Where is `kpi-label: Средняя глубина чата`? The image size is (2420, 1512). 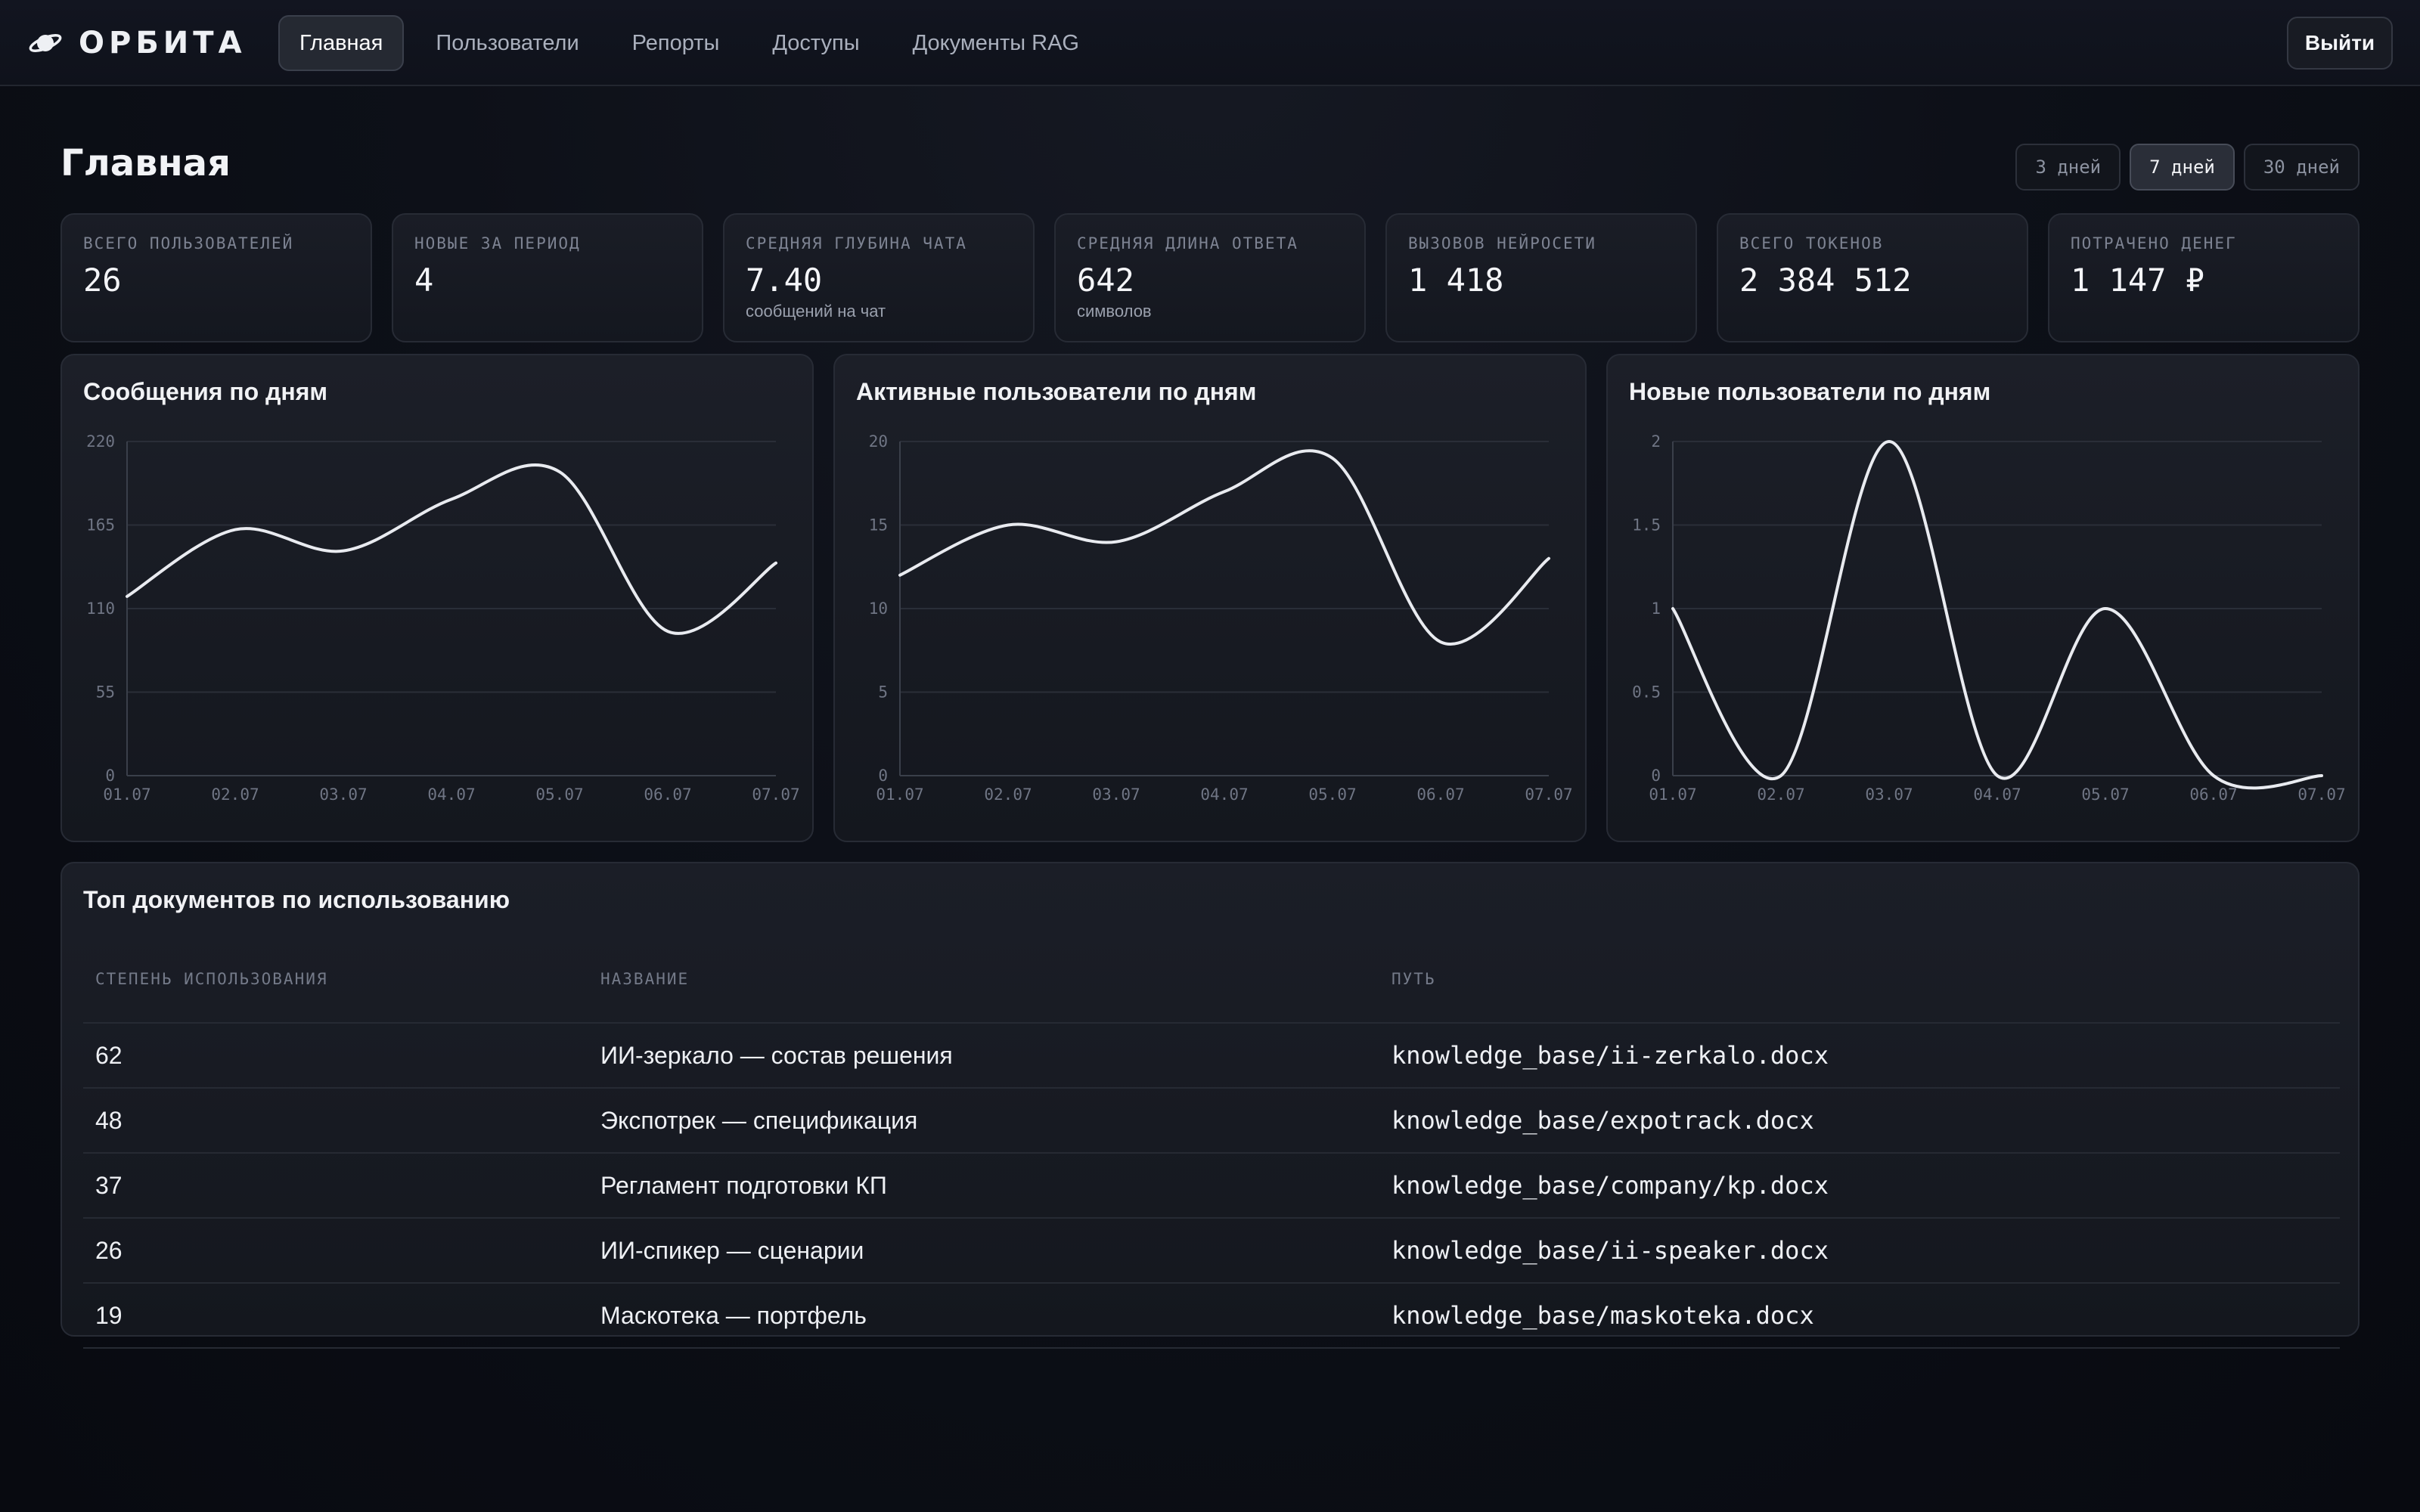 kpi-label: Средняя глубина чата is located at coordinates (856, 243).